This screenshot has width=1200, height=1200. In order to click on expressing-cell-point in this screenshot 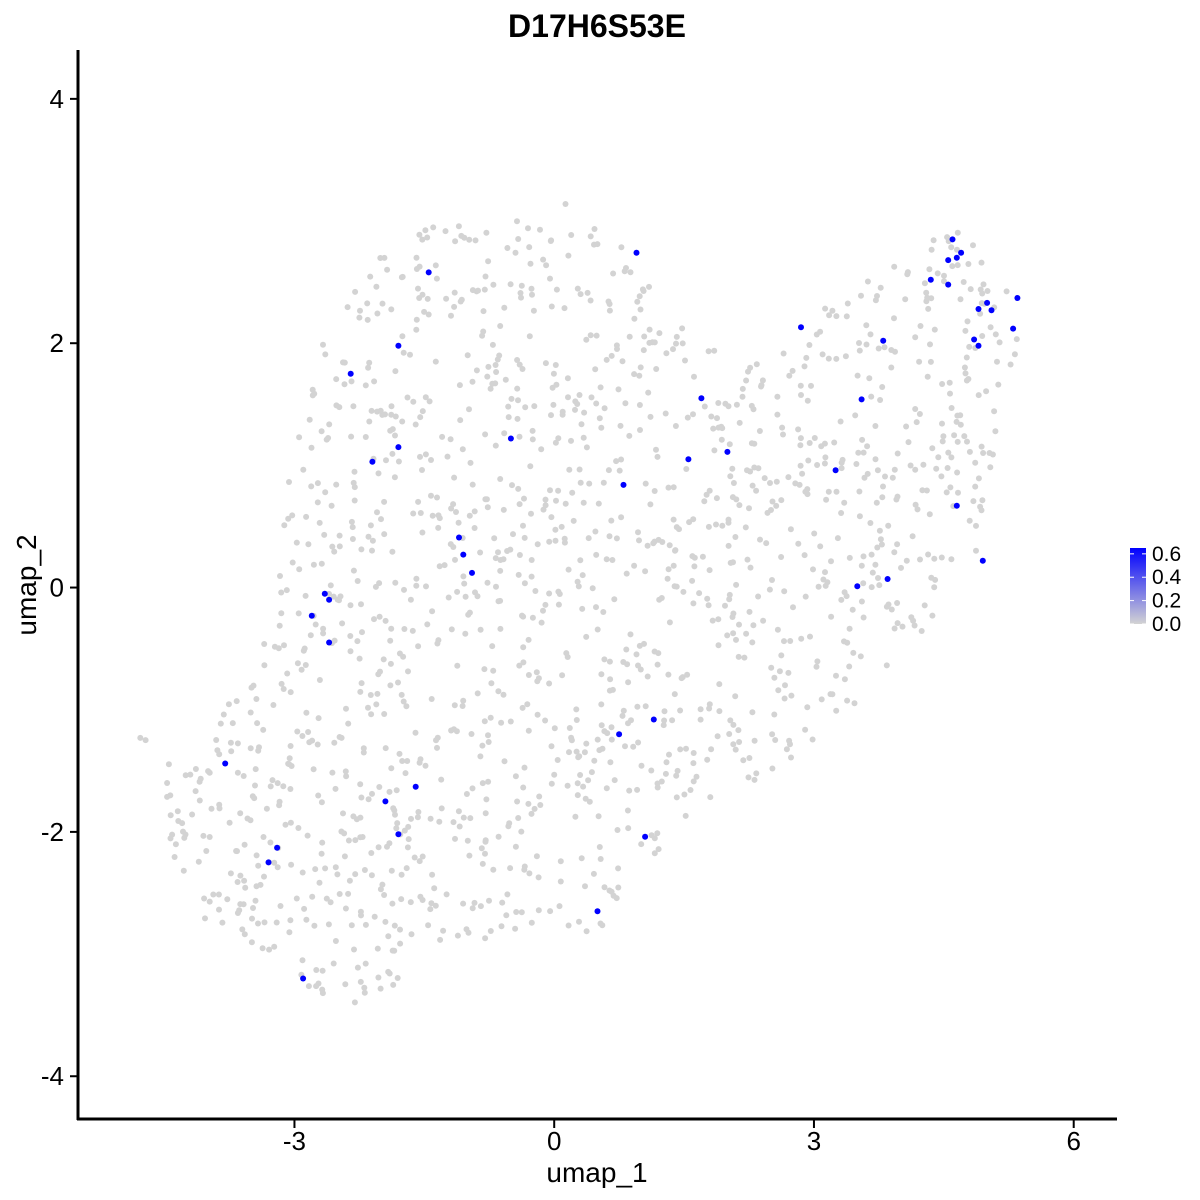, I will do `click(861, 399)`.